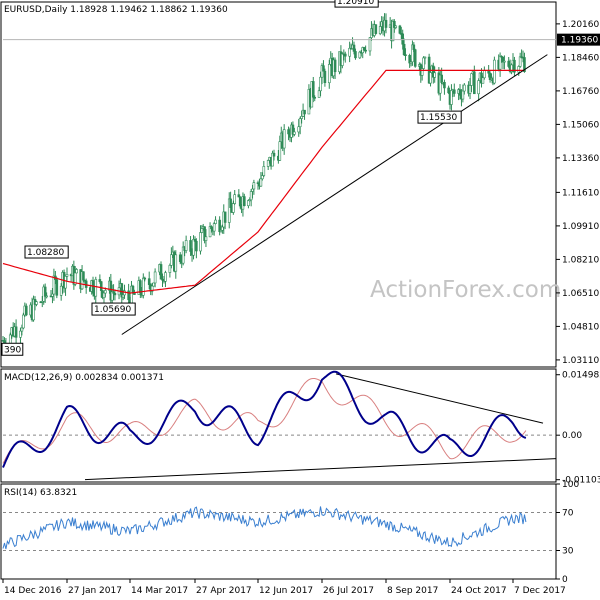  What do you see at coordinates (224, 591) in the screenshot?
I see `x-tick-label: 27 Apr 2017` at bounding box center [224, 591].